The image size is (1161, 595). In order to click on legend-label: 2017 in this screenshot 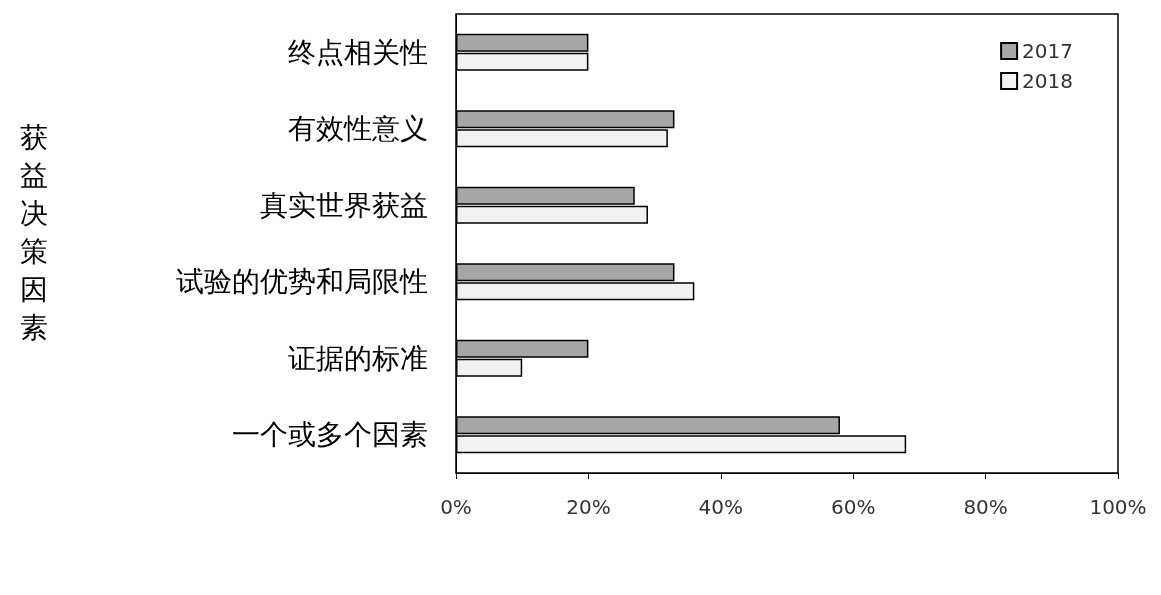, I will do `click(1048, 51)`.